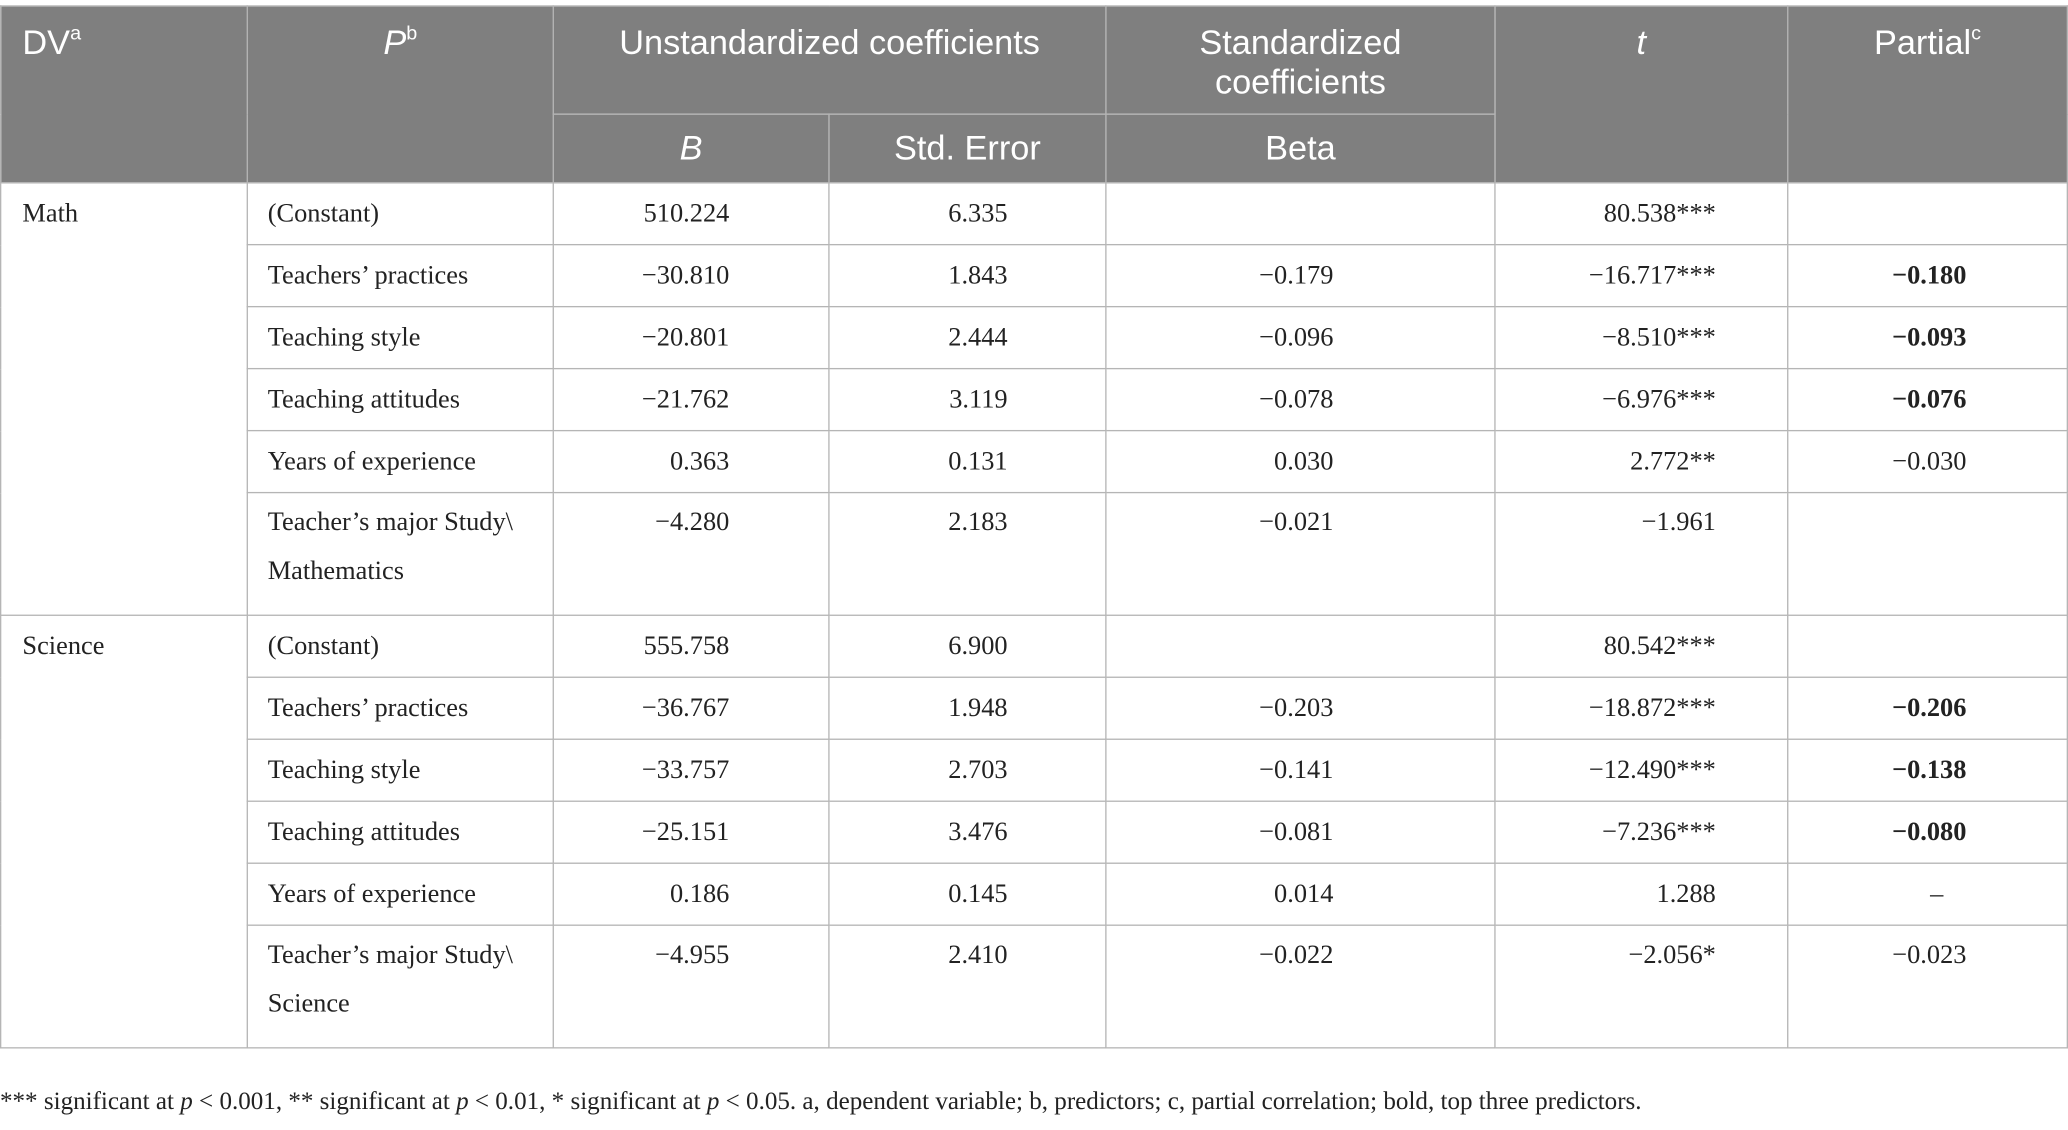 The image size is (2068, 1130). What do you see at coordinates (1641, 461) in the screenshot?
I see `t-cell: 2.772**` at bounding box center [1641, 461].